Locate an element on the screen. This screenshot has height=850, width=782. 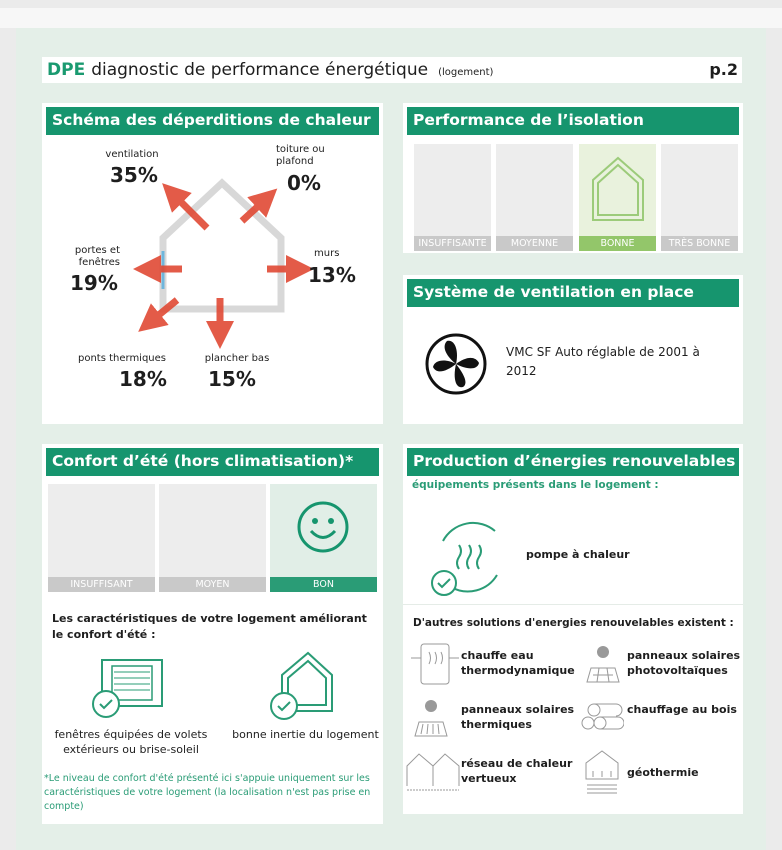
fan-icon is located at coordinates (456, 364).